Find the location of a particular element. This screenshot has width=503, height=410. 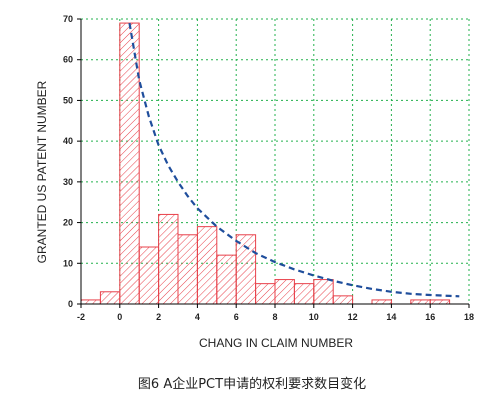

y-tick-label: 0 is located at coordinates (70, 304).